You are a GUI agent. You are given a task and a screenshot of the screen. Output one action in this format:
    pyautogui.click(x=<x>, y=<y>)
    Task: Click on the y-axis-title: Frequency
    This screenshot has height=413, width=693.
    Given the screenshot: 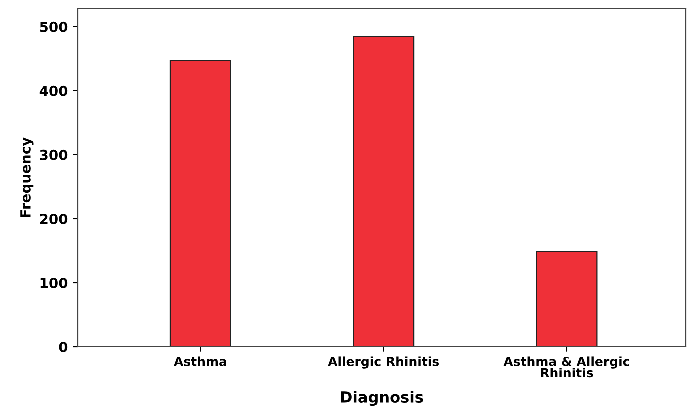 What is the action you would take?
    pyautogui.click(x=27, y=178)
    